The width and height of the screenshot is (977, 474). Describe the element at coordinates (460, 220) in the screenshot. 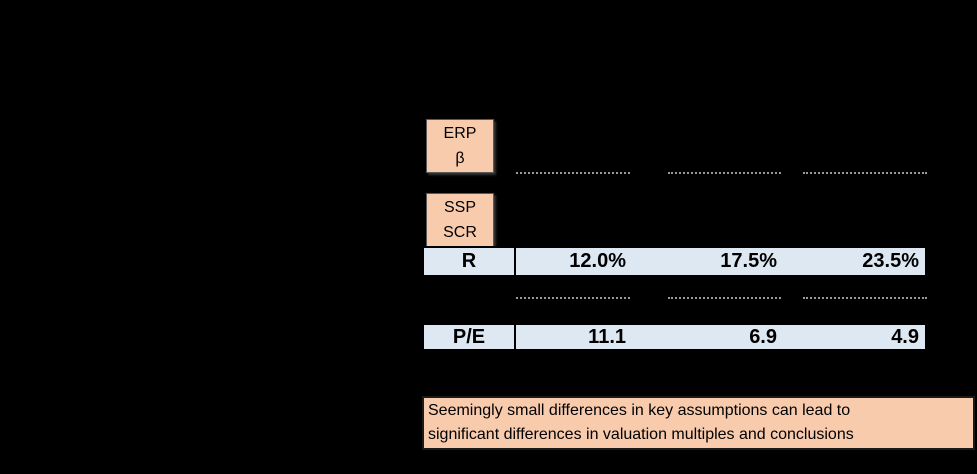

I see `ssp-scr-box: SSP SCR` at that location.